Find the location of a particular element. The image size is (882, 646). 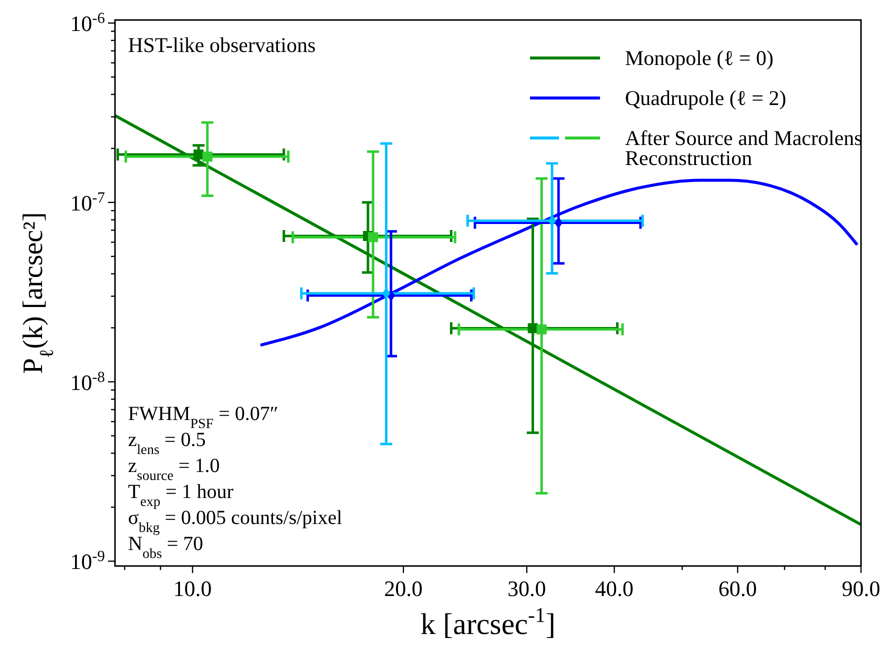

x-axis-title: k [arcsec$^{-1}$] is located at coordinates (488, 622).